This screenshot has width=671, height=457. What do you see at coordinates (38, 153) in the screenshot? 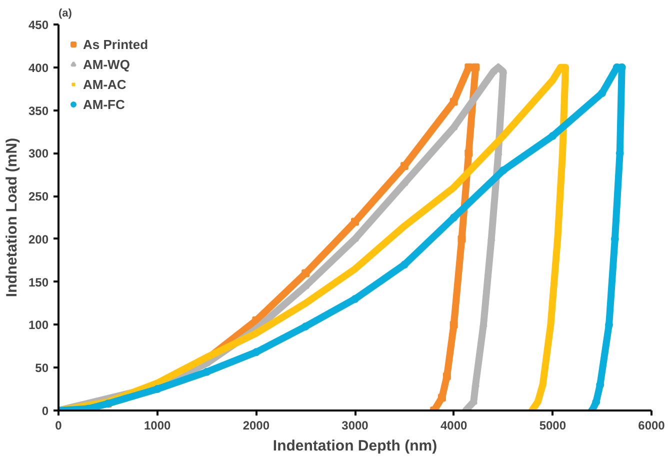
I see `y-tick-label: 300` at bounding box center [38, 153].